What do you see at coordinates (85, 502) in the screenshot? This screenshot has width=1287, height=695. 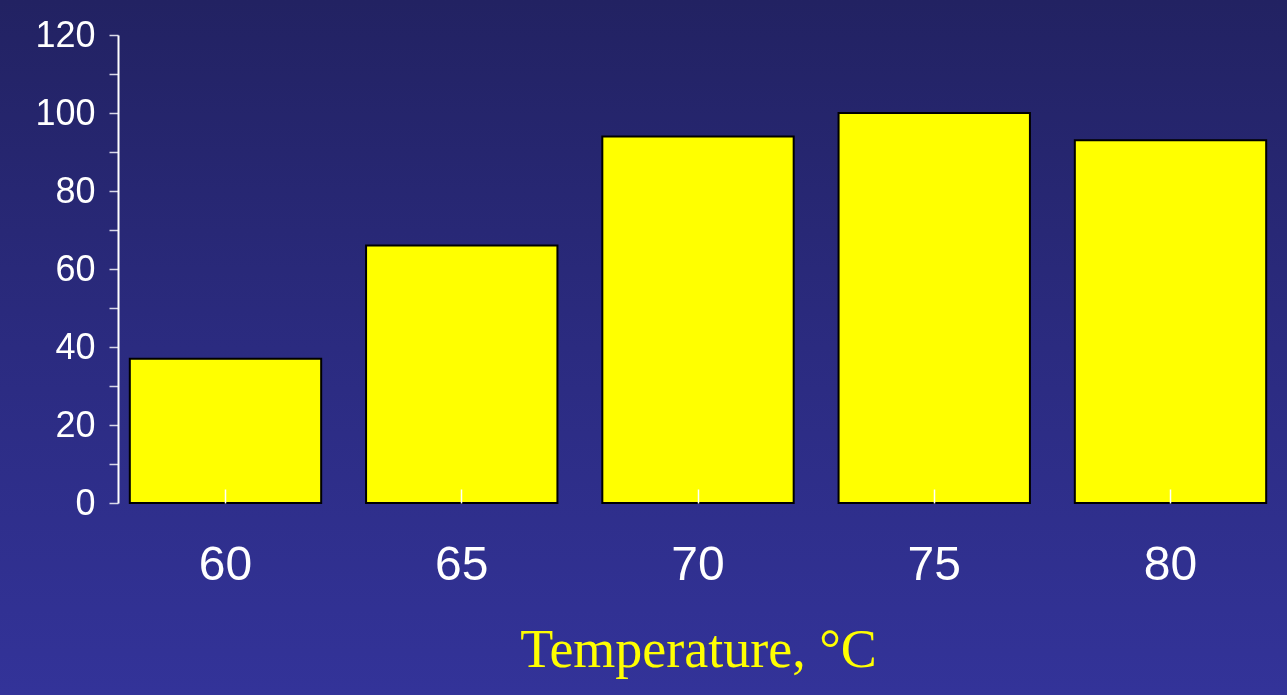 I see `y-tick-label: 0` at bounding box center [85, 502].